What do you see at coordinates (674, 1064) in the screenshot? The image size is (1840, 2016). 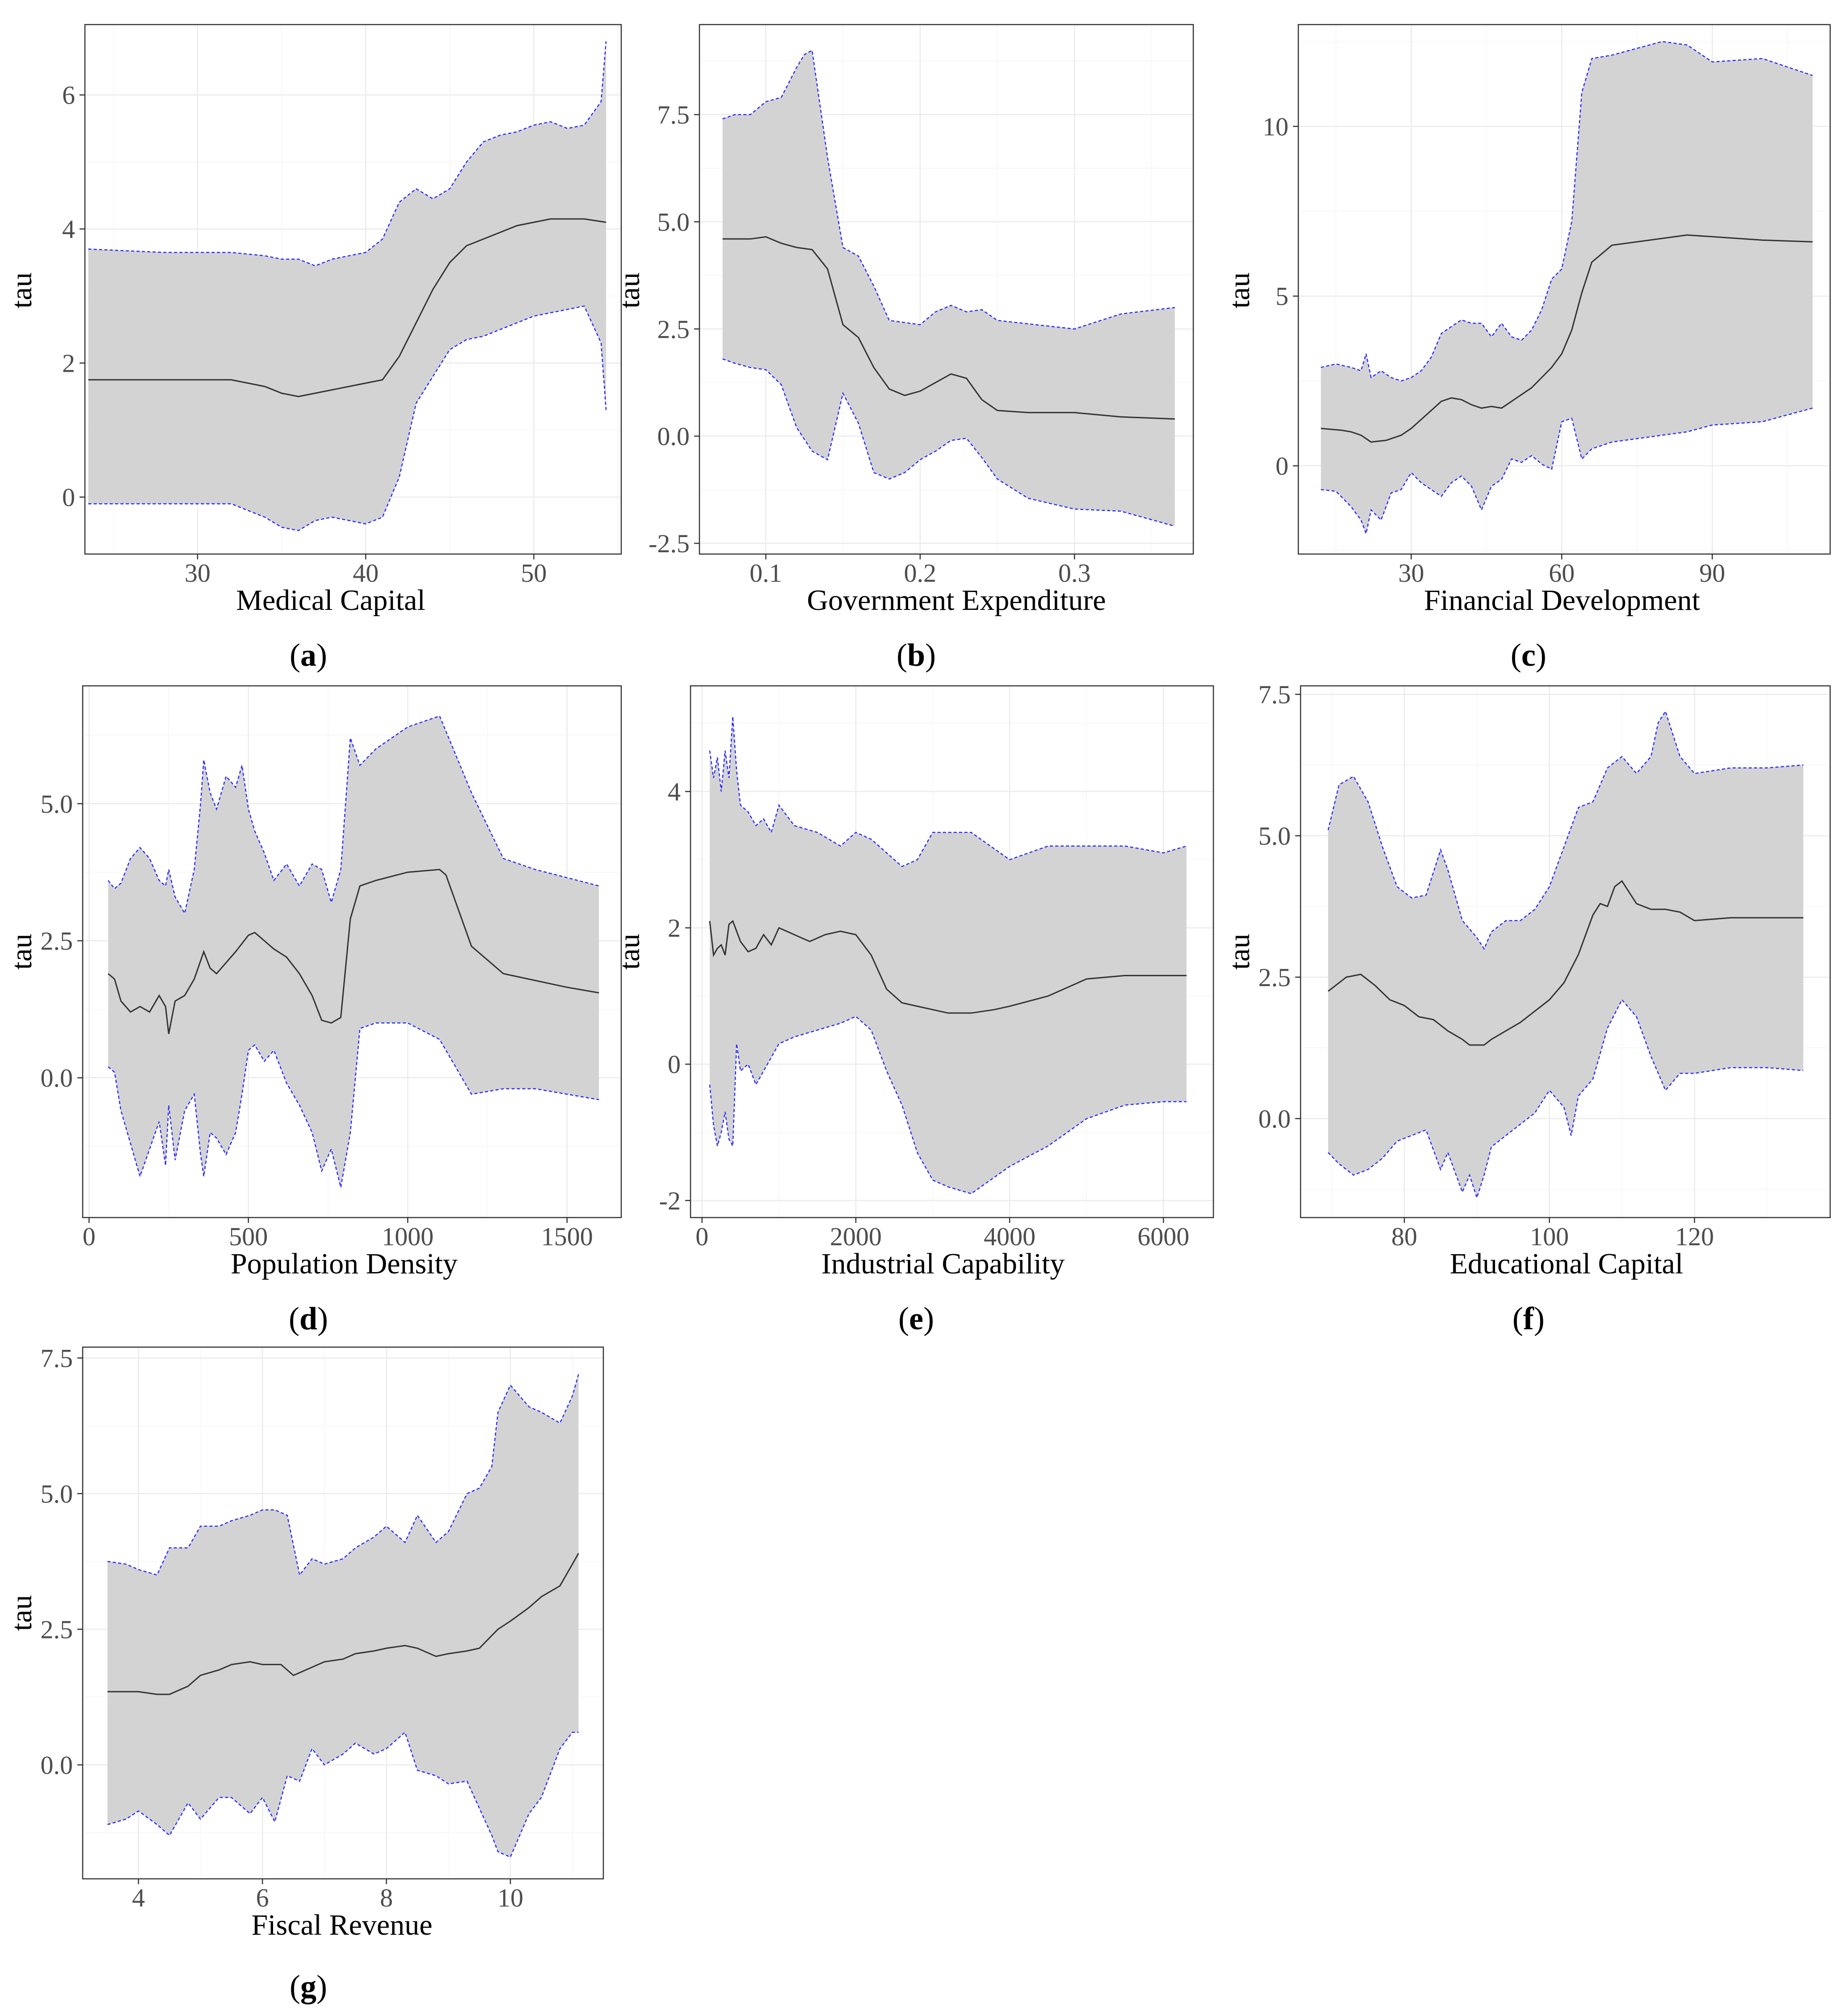 I see `panel-e-y-tick-label-1: 0` at bounding box center [674, 1064].